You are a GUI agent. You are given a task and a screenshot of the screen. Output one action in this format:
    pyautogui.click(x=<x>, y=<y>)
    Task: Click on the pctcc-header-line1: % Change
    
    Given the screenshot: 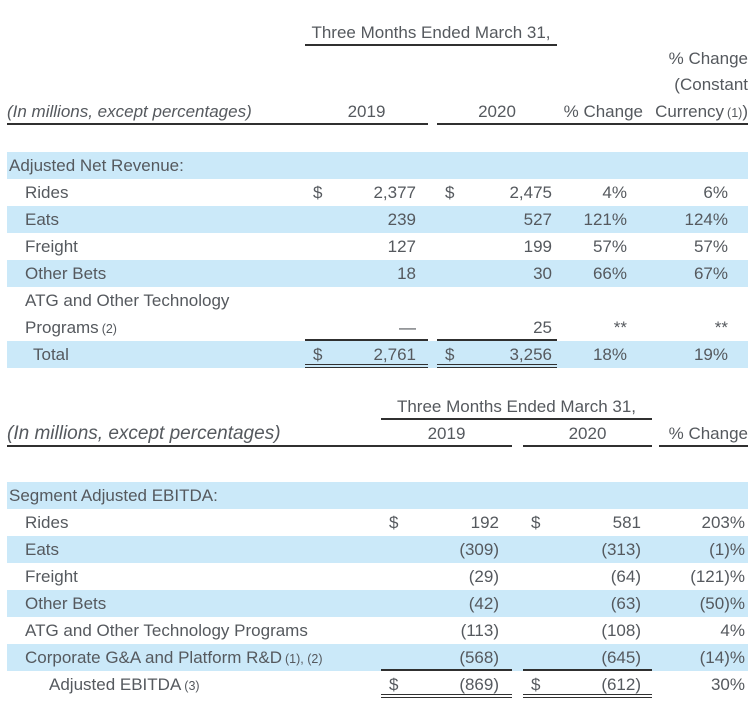 What is the action you would take?
    pyautogui.click(x=708, y=58)
    